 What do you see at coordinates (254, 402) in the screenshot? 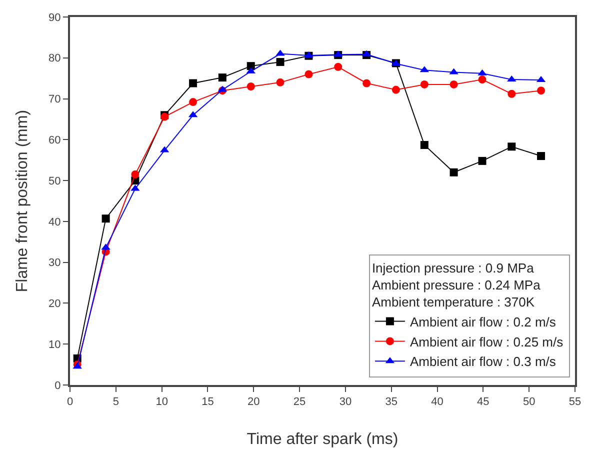
I see `x-tick-label: 20` at bounding box center [254, 402].